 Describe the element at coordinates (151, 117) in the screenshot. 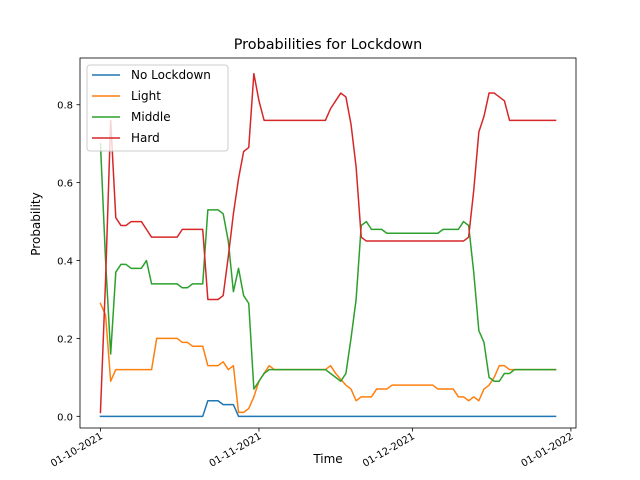

I see `legend-label: Middle` at that location.